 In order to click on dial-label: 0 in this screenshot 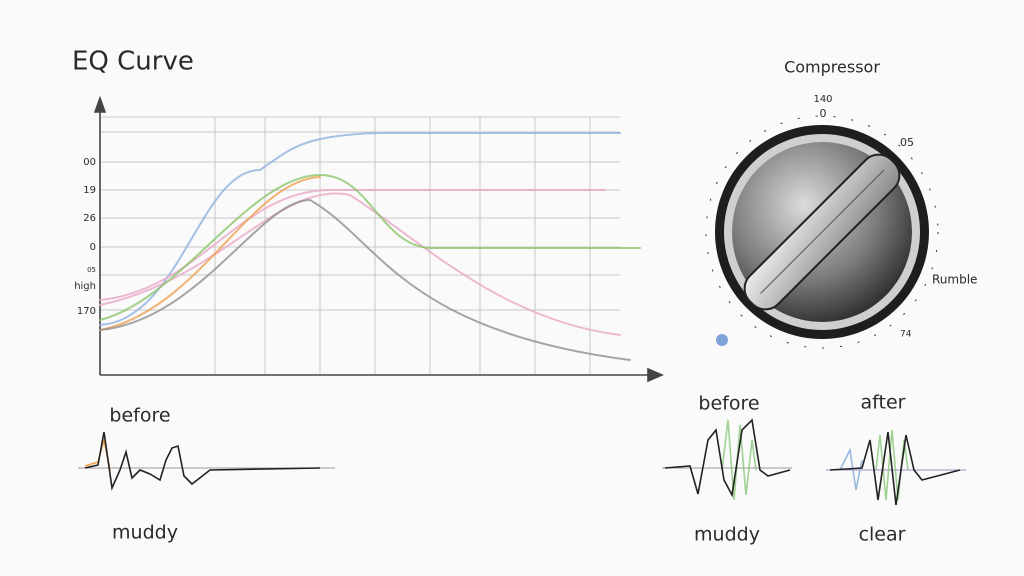, I will do `click(823, 113)`.